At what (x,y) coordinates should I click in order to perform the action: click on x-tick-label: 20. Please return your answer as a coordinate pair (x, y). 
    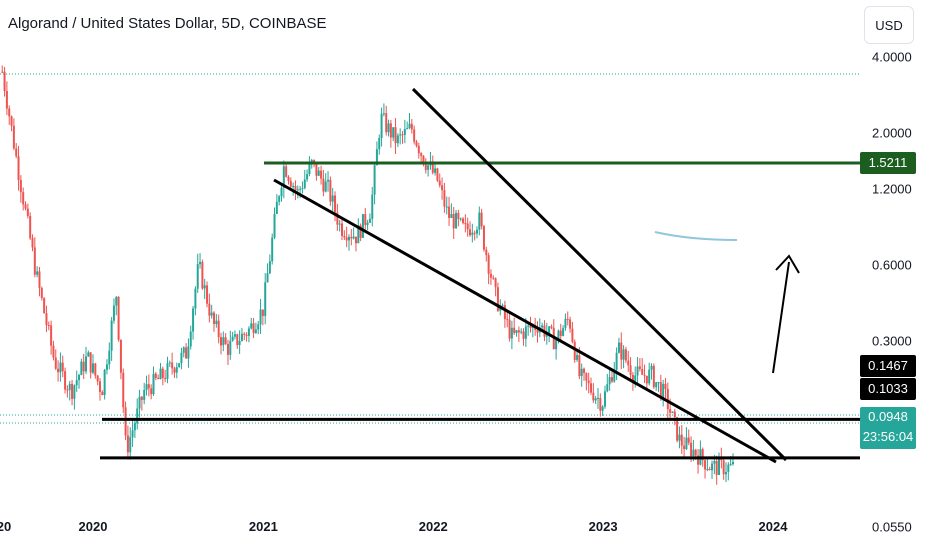
    Looking at the image, I should click on (6, 526).